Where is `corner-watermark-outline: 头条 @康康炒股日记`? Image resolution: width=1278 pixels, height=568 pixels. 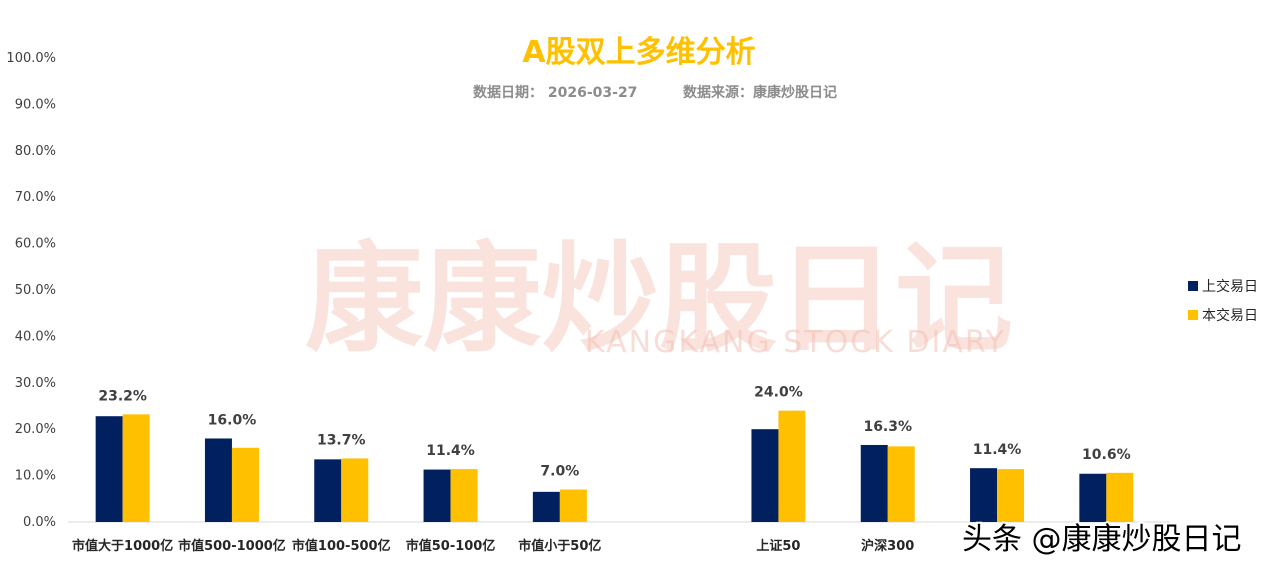
corner-watermark-outline: 头条 @康康炒股日记 is located at coordinates (1102, 539).